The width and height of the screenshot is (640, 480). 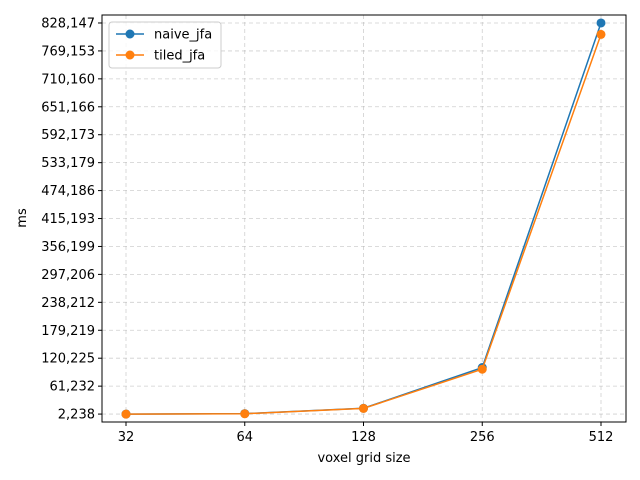 I want to click on y-tick-label: 61,232, so click(x=73, y=387).